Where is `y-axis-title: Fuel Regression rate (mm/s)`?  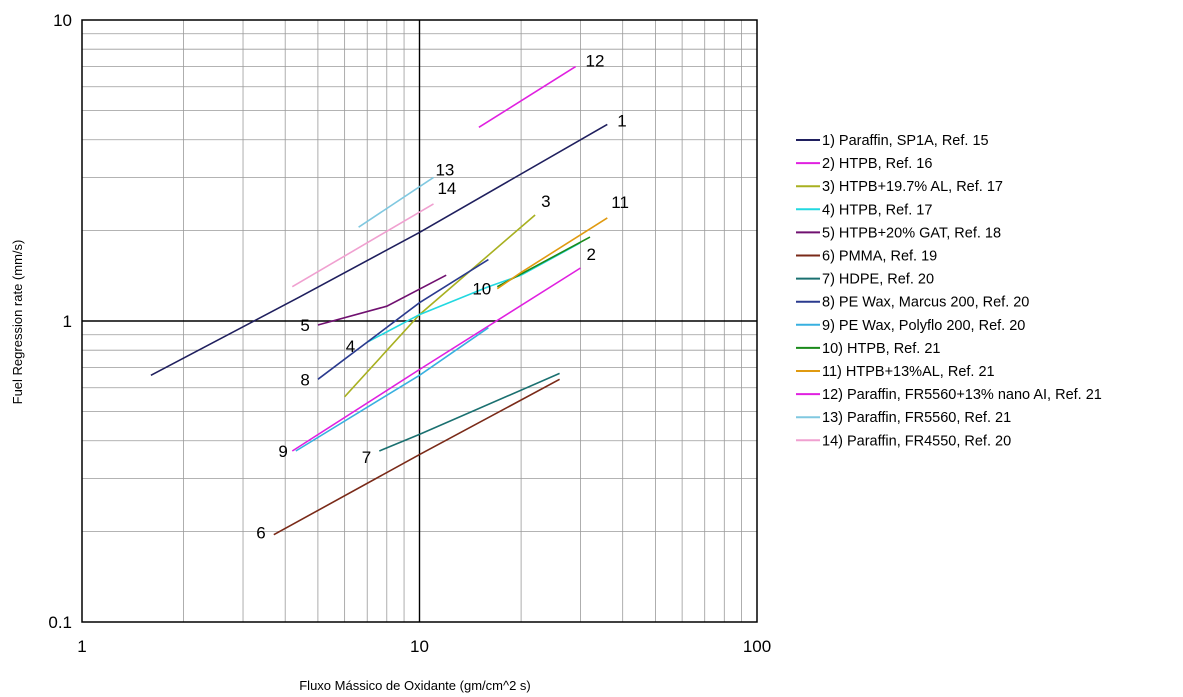 y-axis-title: Fuel Regression rate (mm/s) is located at coordinates (17, 322).